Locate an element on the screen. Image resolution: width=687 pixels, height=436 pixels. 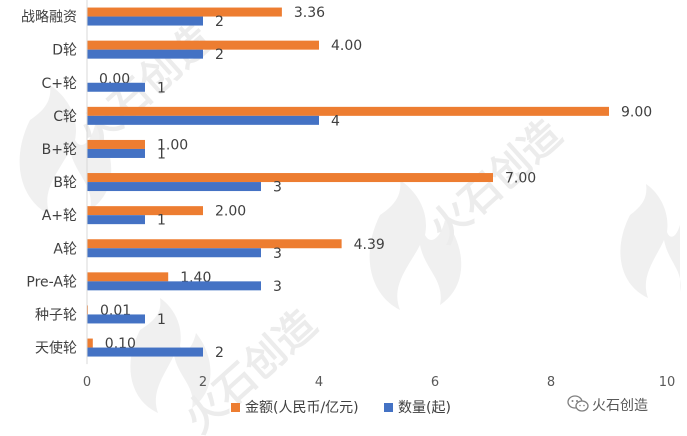
amount-data-label: 4.00 is located at coordinates (346, 46).